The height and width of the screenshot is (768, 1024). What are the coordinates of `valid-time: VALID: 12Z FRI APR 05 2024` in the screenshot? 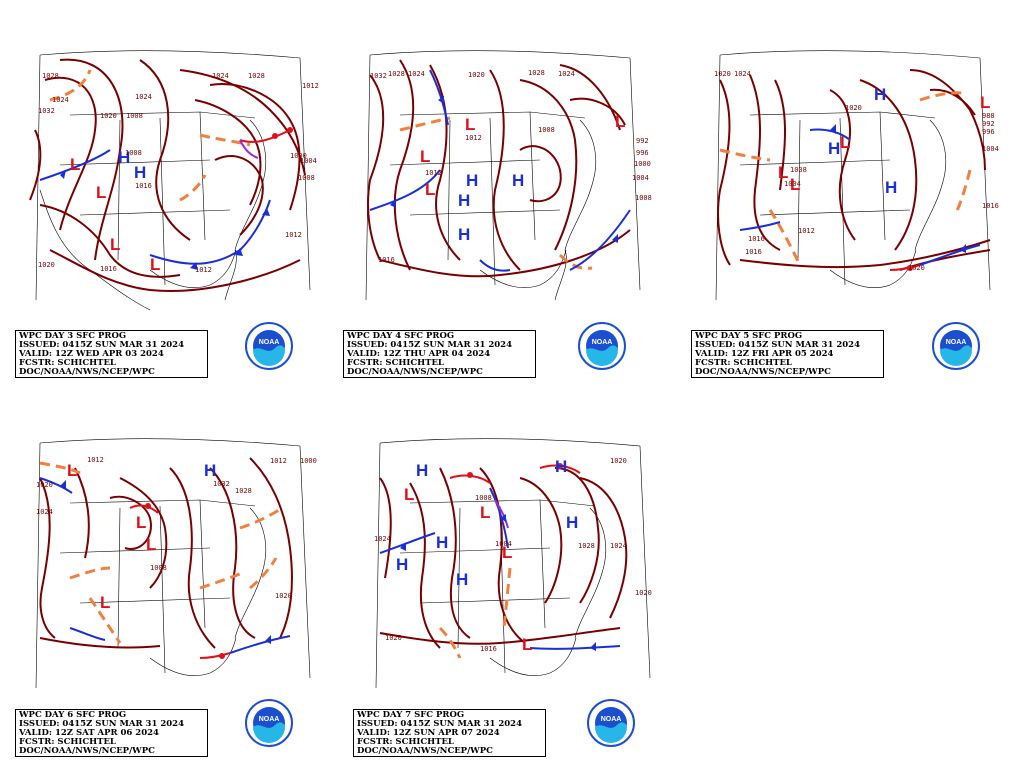 It's located at (764, 354).